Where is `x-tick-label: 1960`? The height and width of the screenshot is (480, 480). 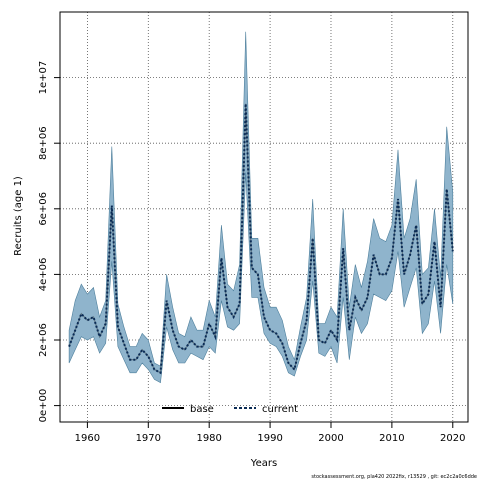
x-tick-label: 1960 is located at coordinates (87, 438).